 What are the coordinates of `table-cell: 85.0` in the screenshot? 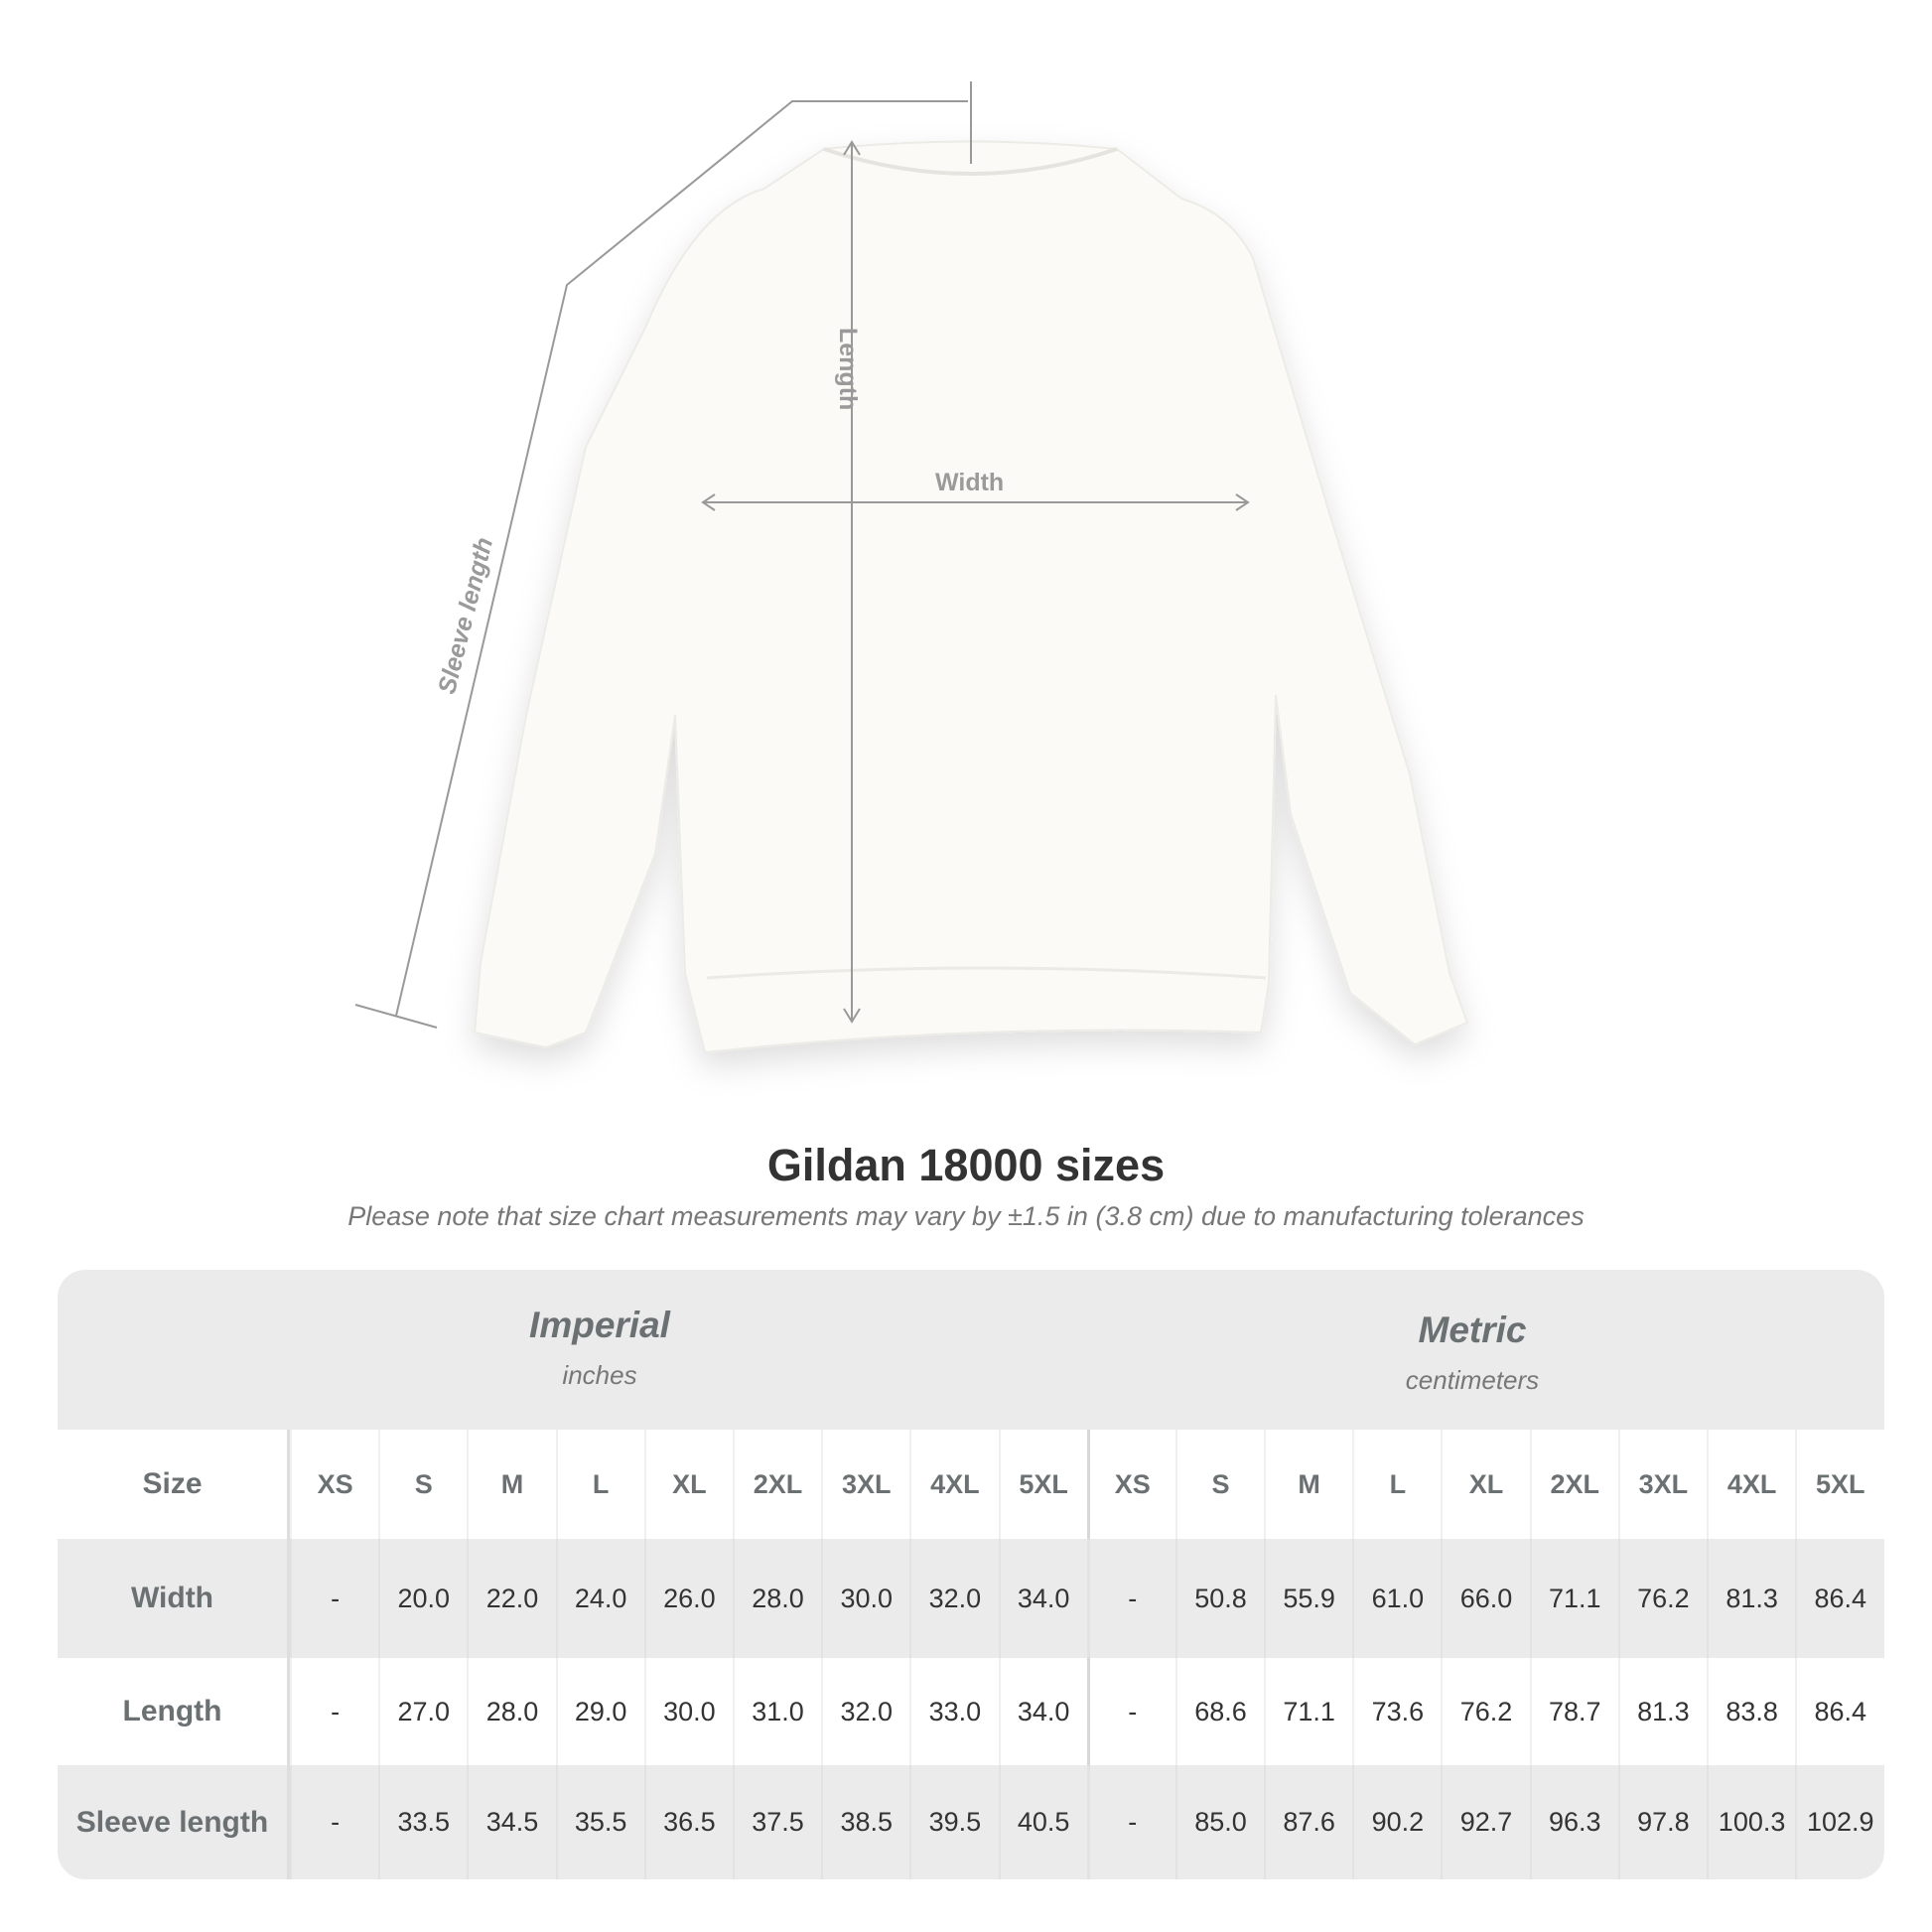 It's located at (1219, 1822).